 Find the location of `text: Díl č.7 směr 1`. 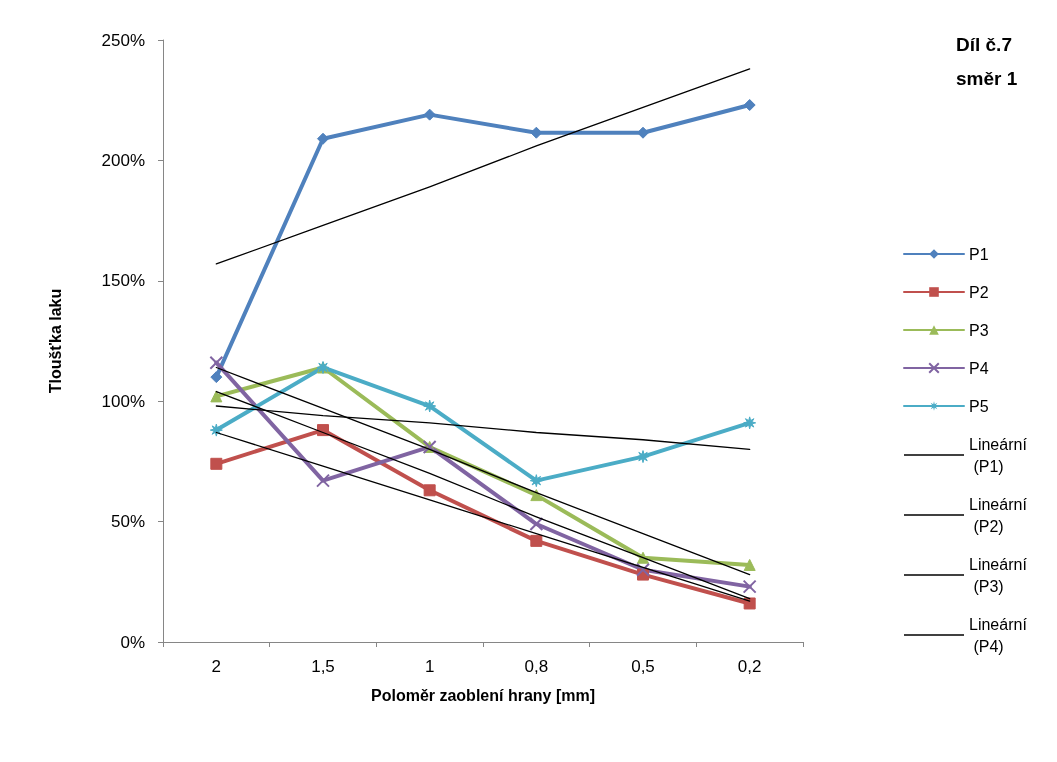

text: Díl č.7 směr 1 is located at coordinates (987, 61).